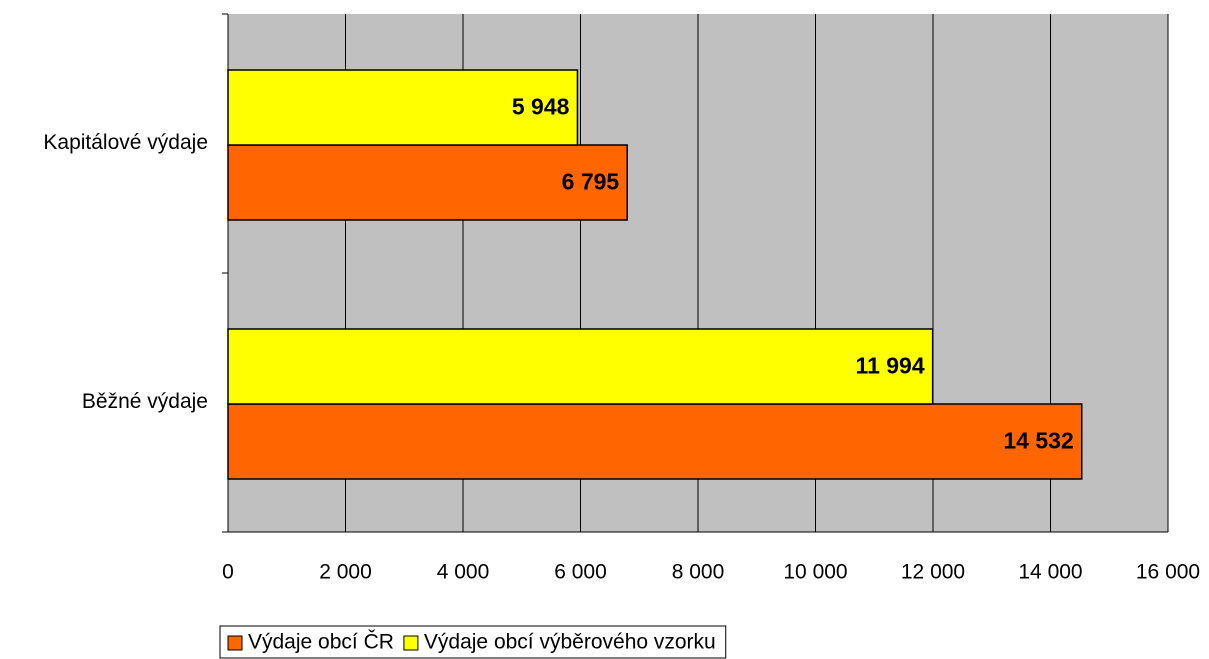 This screenshot has width=1209, height=659. I want to click on y-tick-label: Kapitálové výdaje, so click(125, 142).